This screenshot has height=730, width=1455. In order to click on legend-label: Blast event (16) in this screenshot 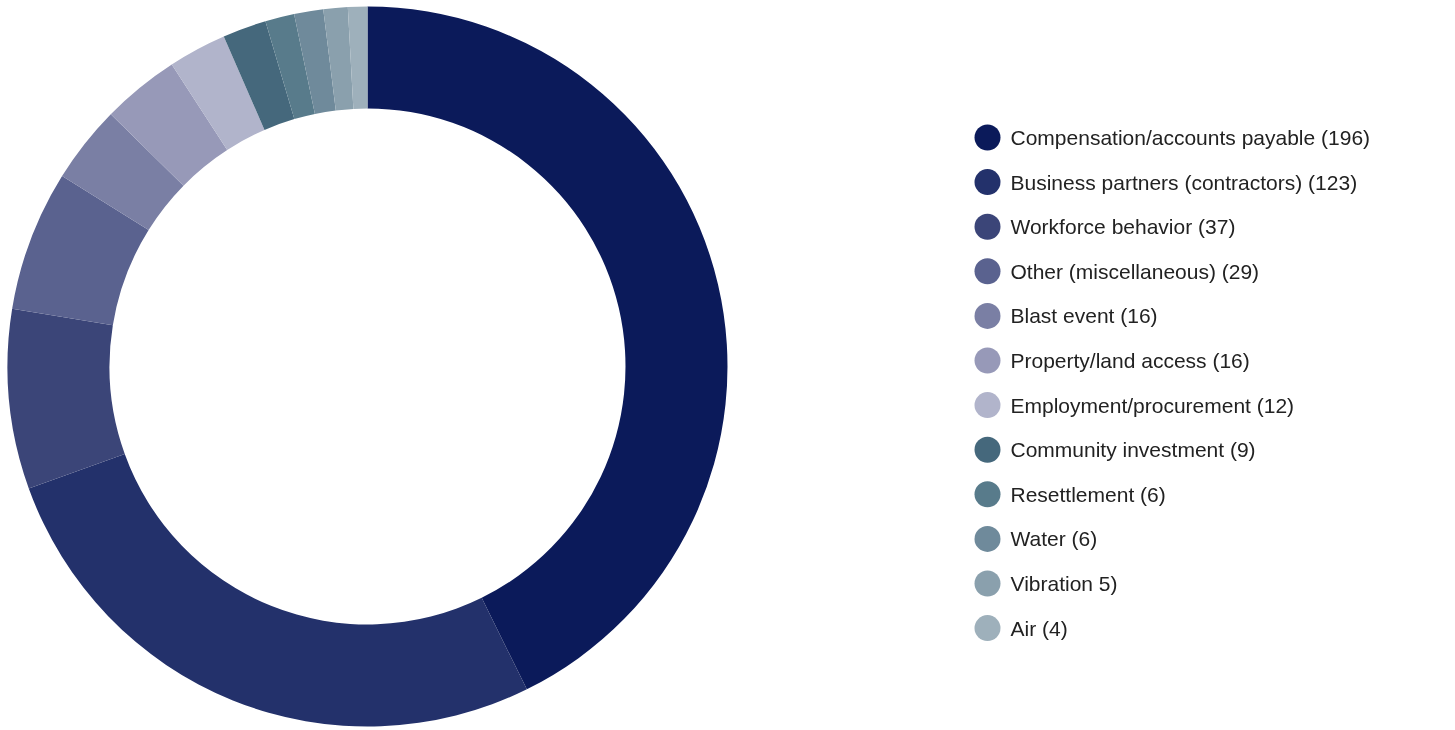, I will do `click(1084, 316)`.